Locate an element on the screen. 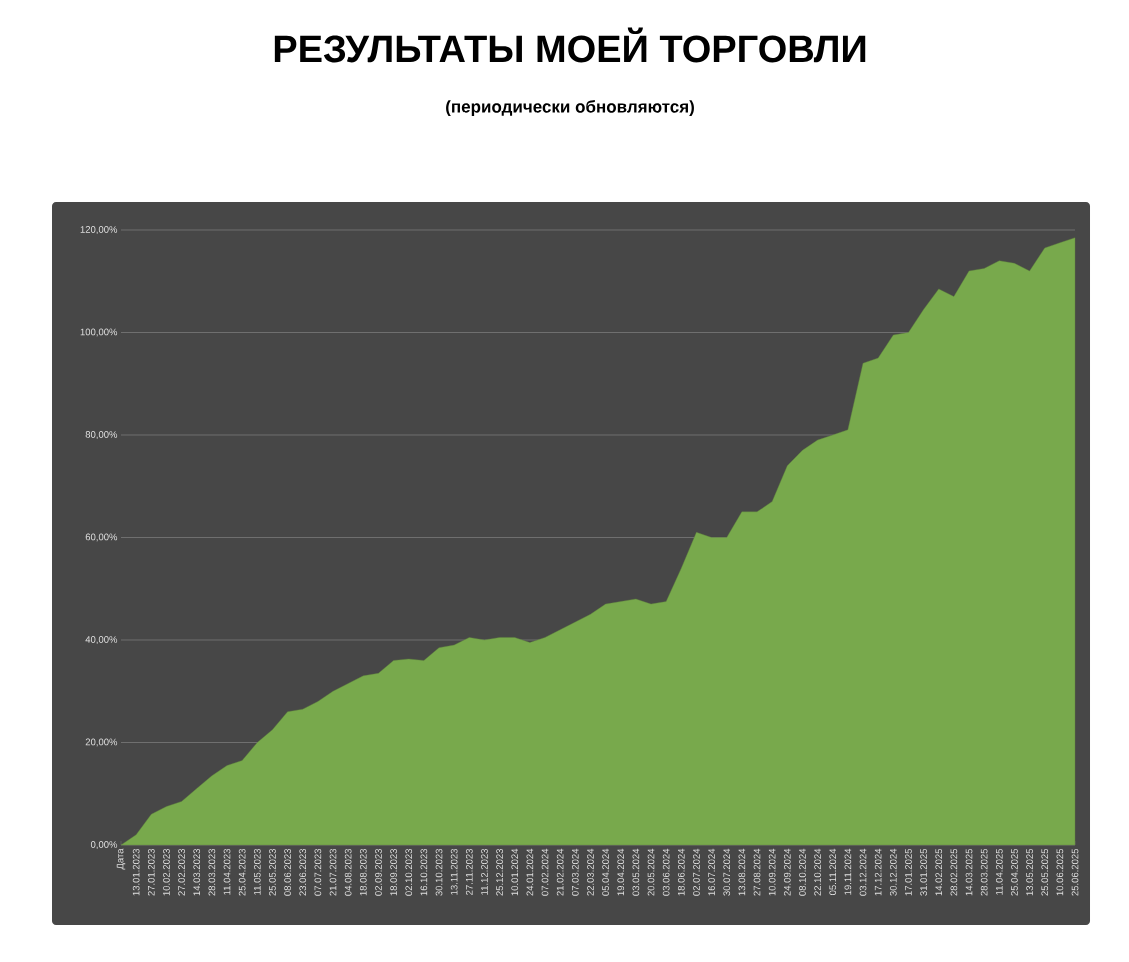 This screenshot has width=1129, height=962. x-tick-label: 25.05.2023 is located at coordinates (272, 872).